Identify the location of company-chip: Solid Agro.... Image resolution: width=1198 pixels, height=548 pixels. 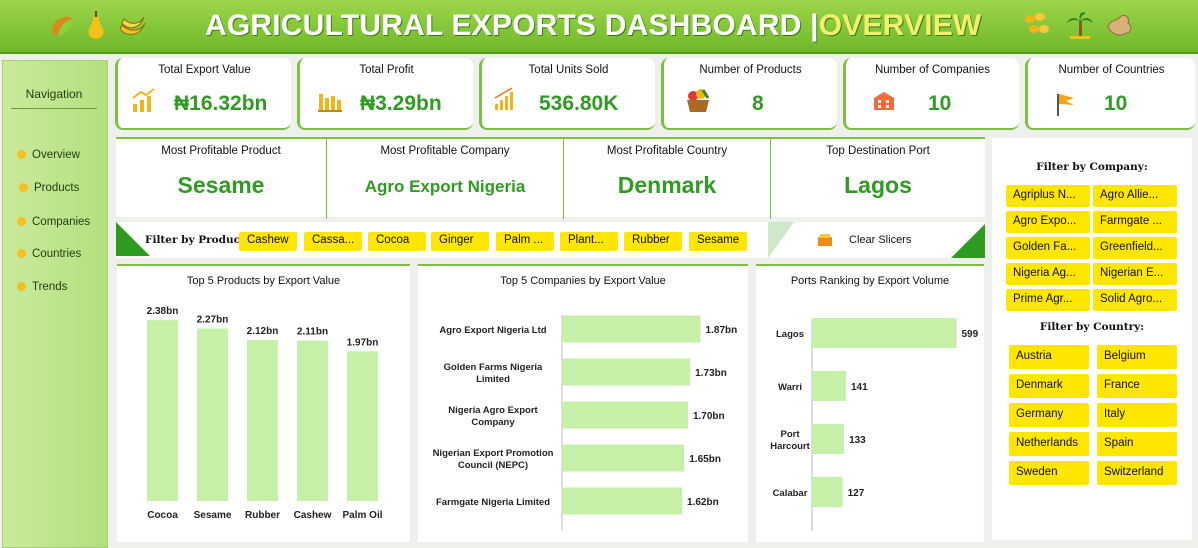
(1135, 300).